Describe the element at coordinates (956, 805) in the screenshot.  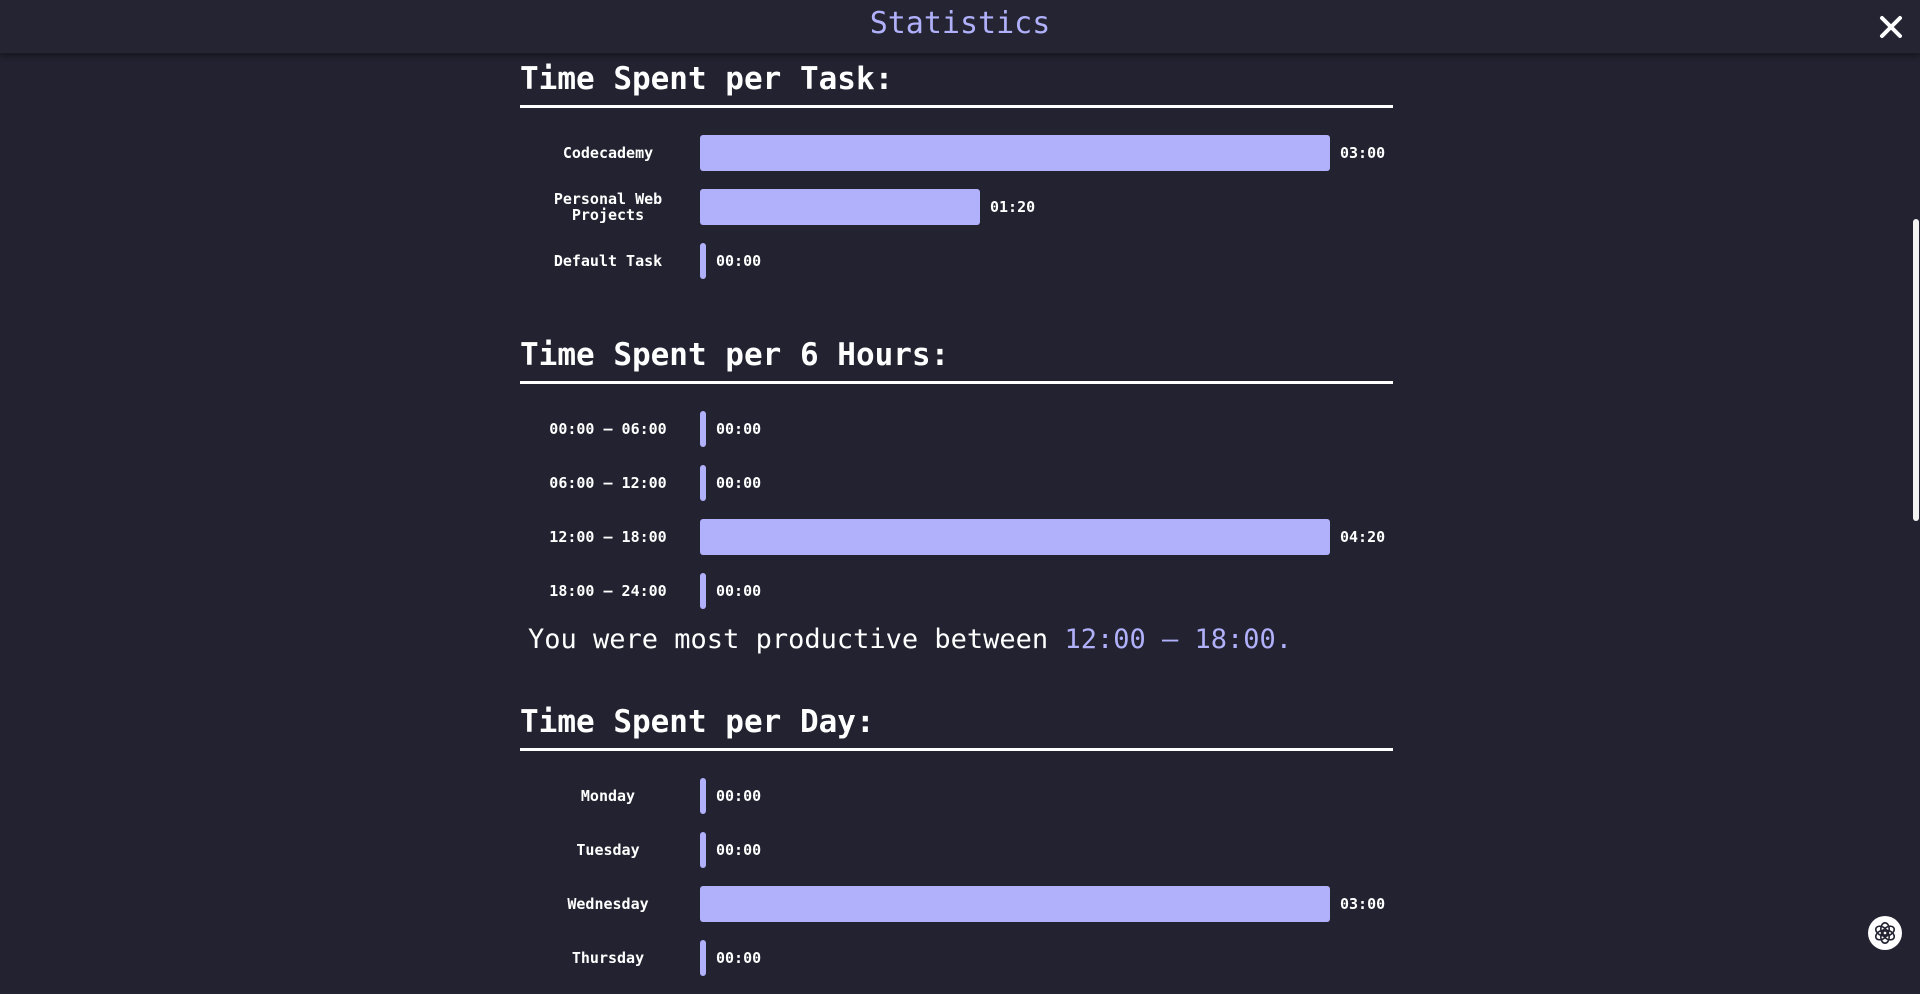
I see `day-row: Monday 00:00` at that location.